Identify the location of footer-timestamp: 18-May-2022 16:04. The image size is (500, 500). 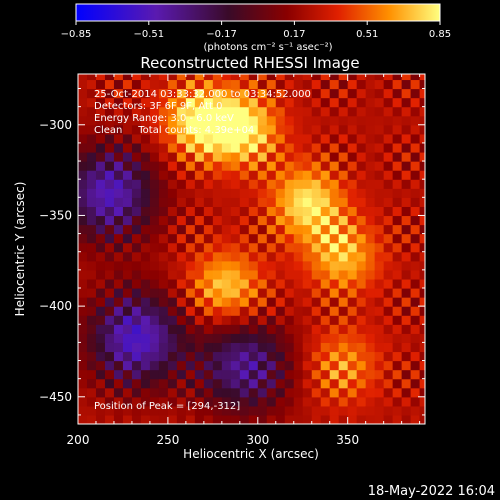
(431, 491).